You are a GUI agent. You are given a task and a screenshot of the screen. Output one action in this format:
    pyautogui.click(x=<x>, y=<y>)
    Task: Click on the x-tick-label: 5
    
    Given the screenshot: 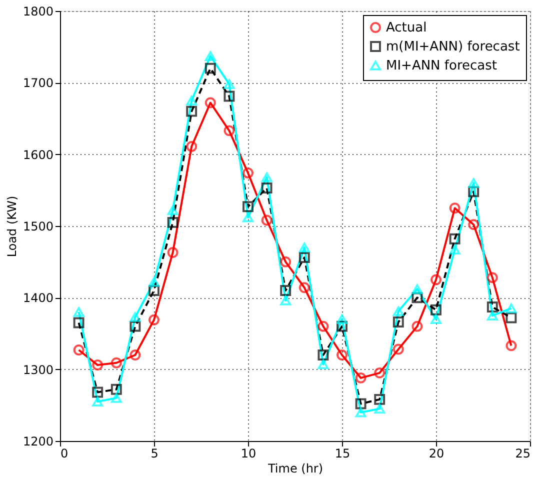 What is the action you would take?
    pyautogui.click(x=154, y=453)
    